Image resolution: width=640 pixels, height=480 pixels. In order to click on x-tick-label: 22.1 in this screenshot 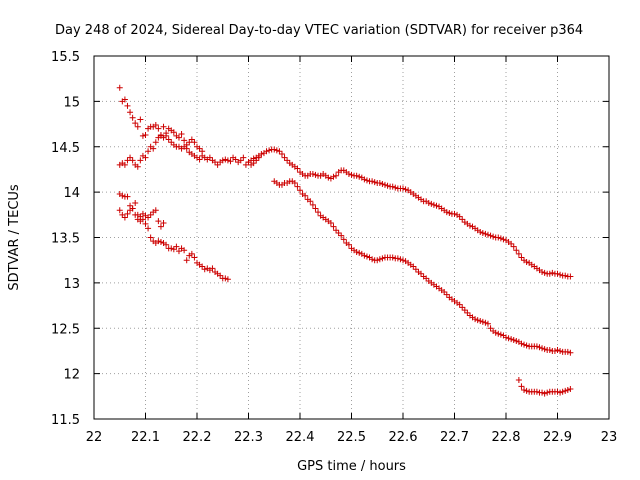, I will do `click(145, 437)`.